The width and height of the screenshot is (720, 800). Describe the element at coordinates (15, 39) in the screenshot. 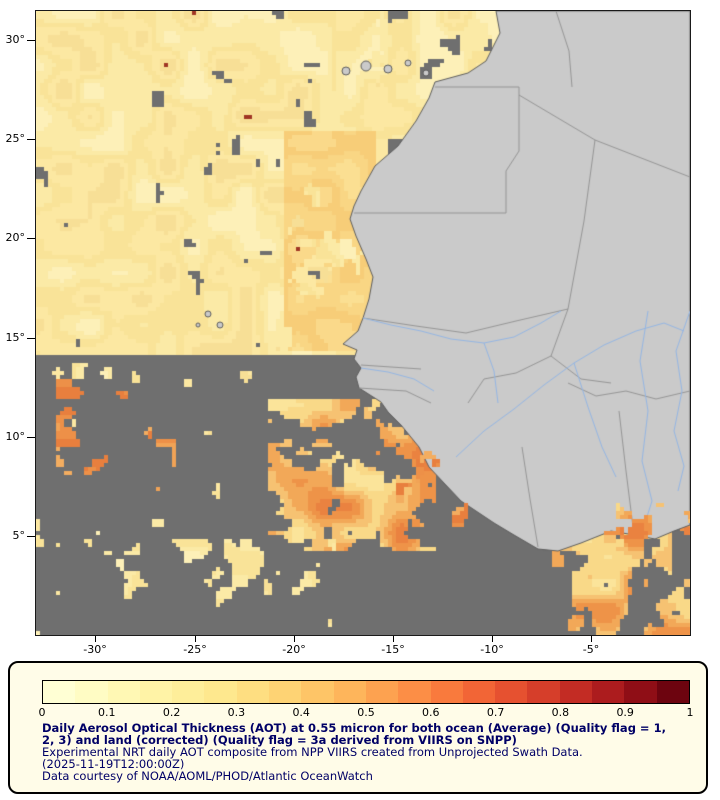

I see `y-axis-label: 30°` at that location.